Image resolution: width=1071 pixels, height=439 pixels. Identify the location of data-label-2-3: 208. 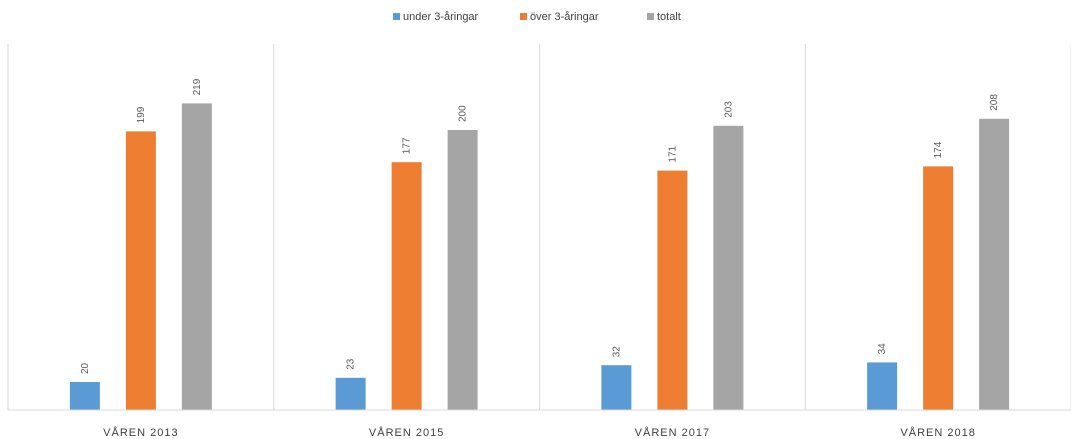
(994, 102).